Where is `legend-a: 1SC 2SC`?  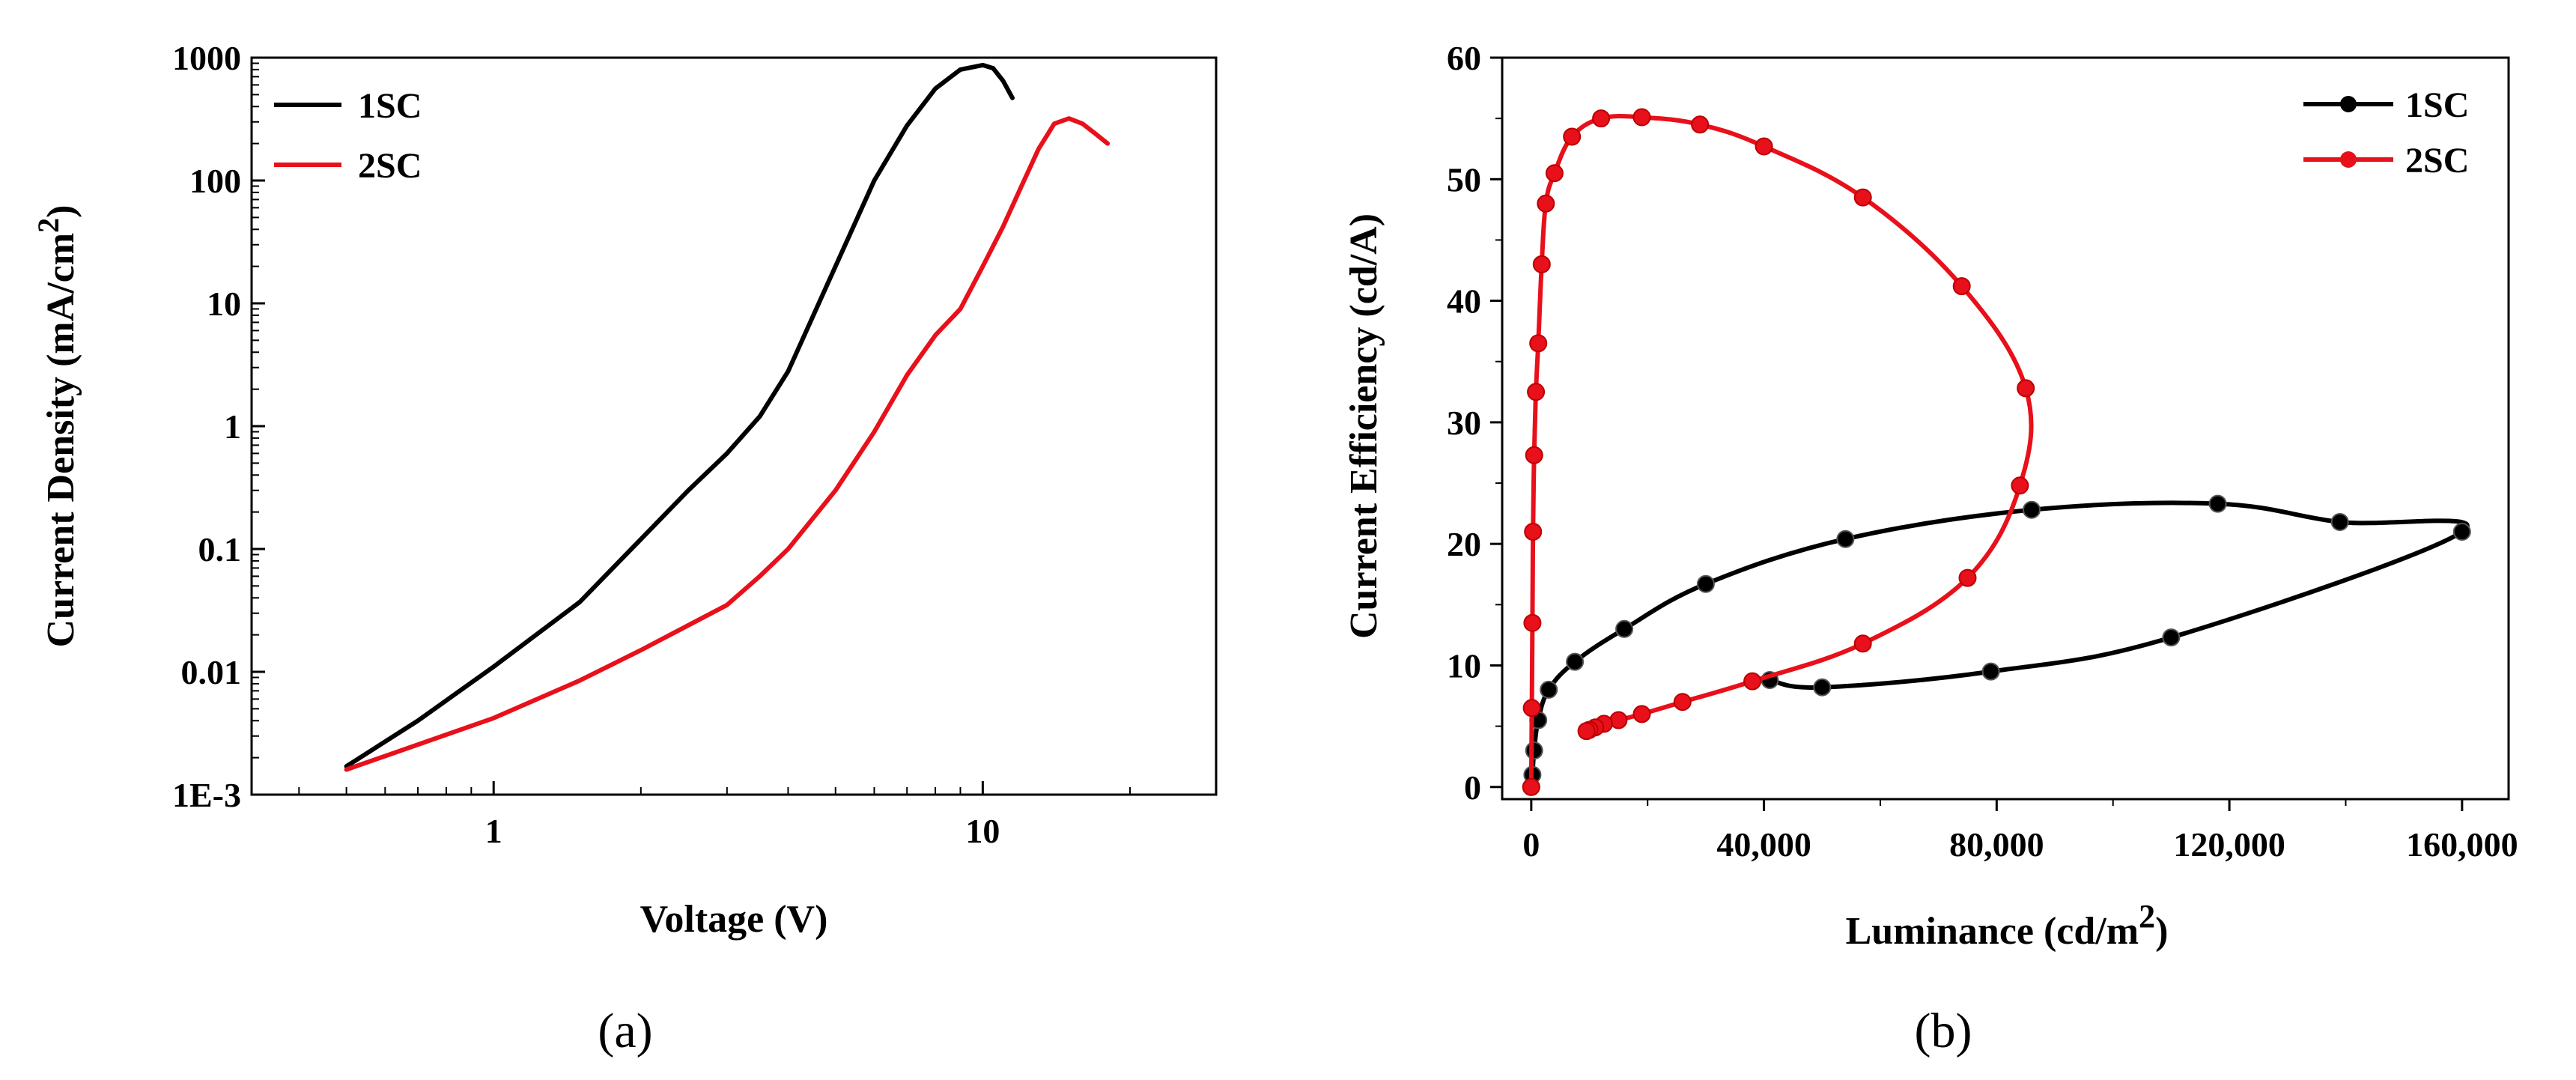
legend-a: 1SC 2SC is located at coordinates (348, 136).